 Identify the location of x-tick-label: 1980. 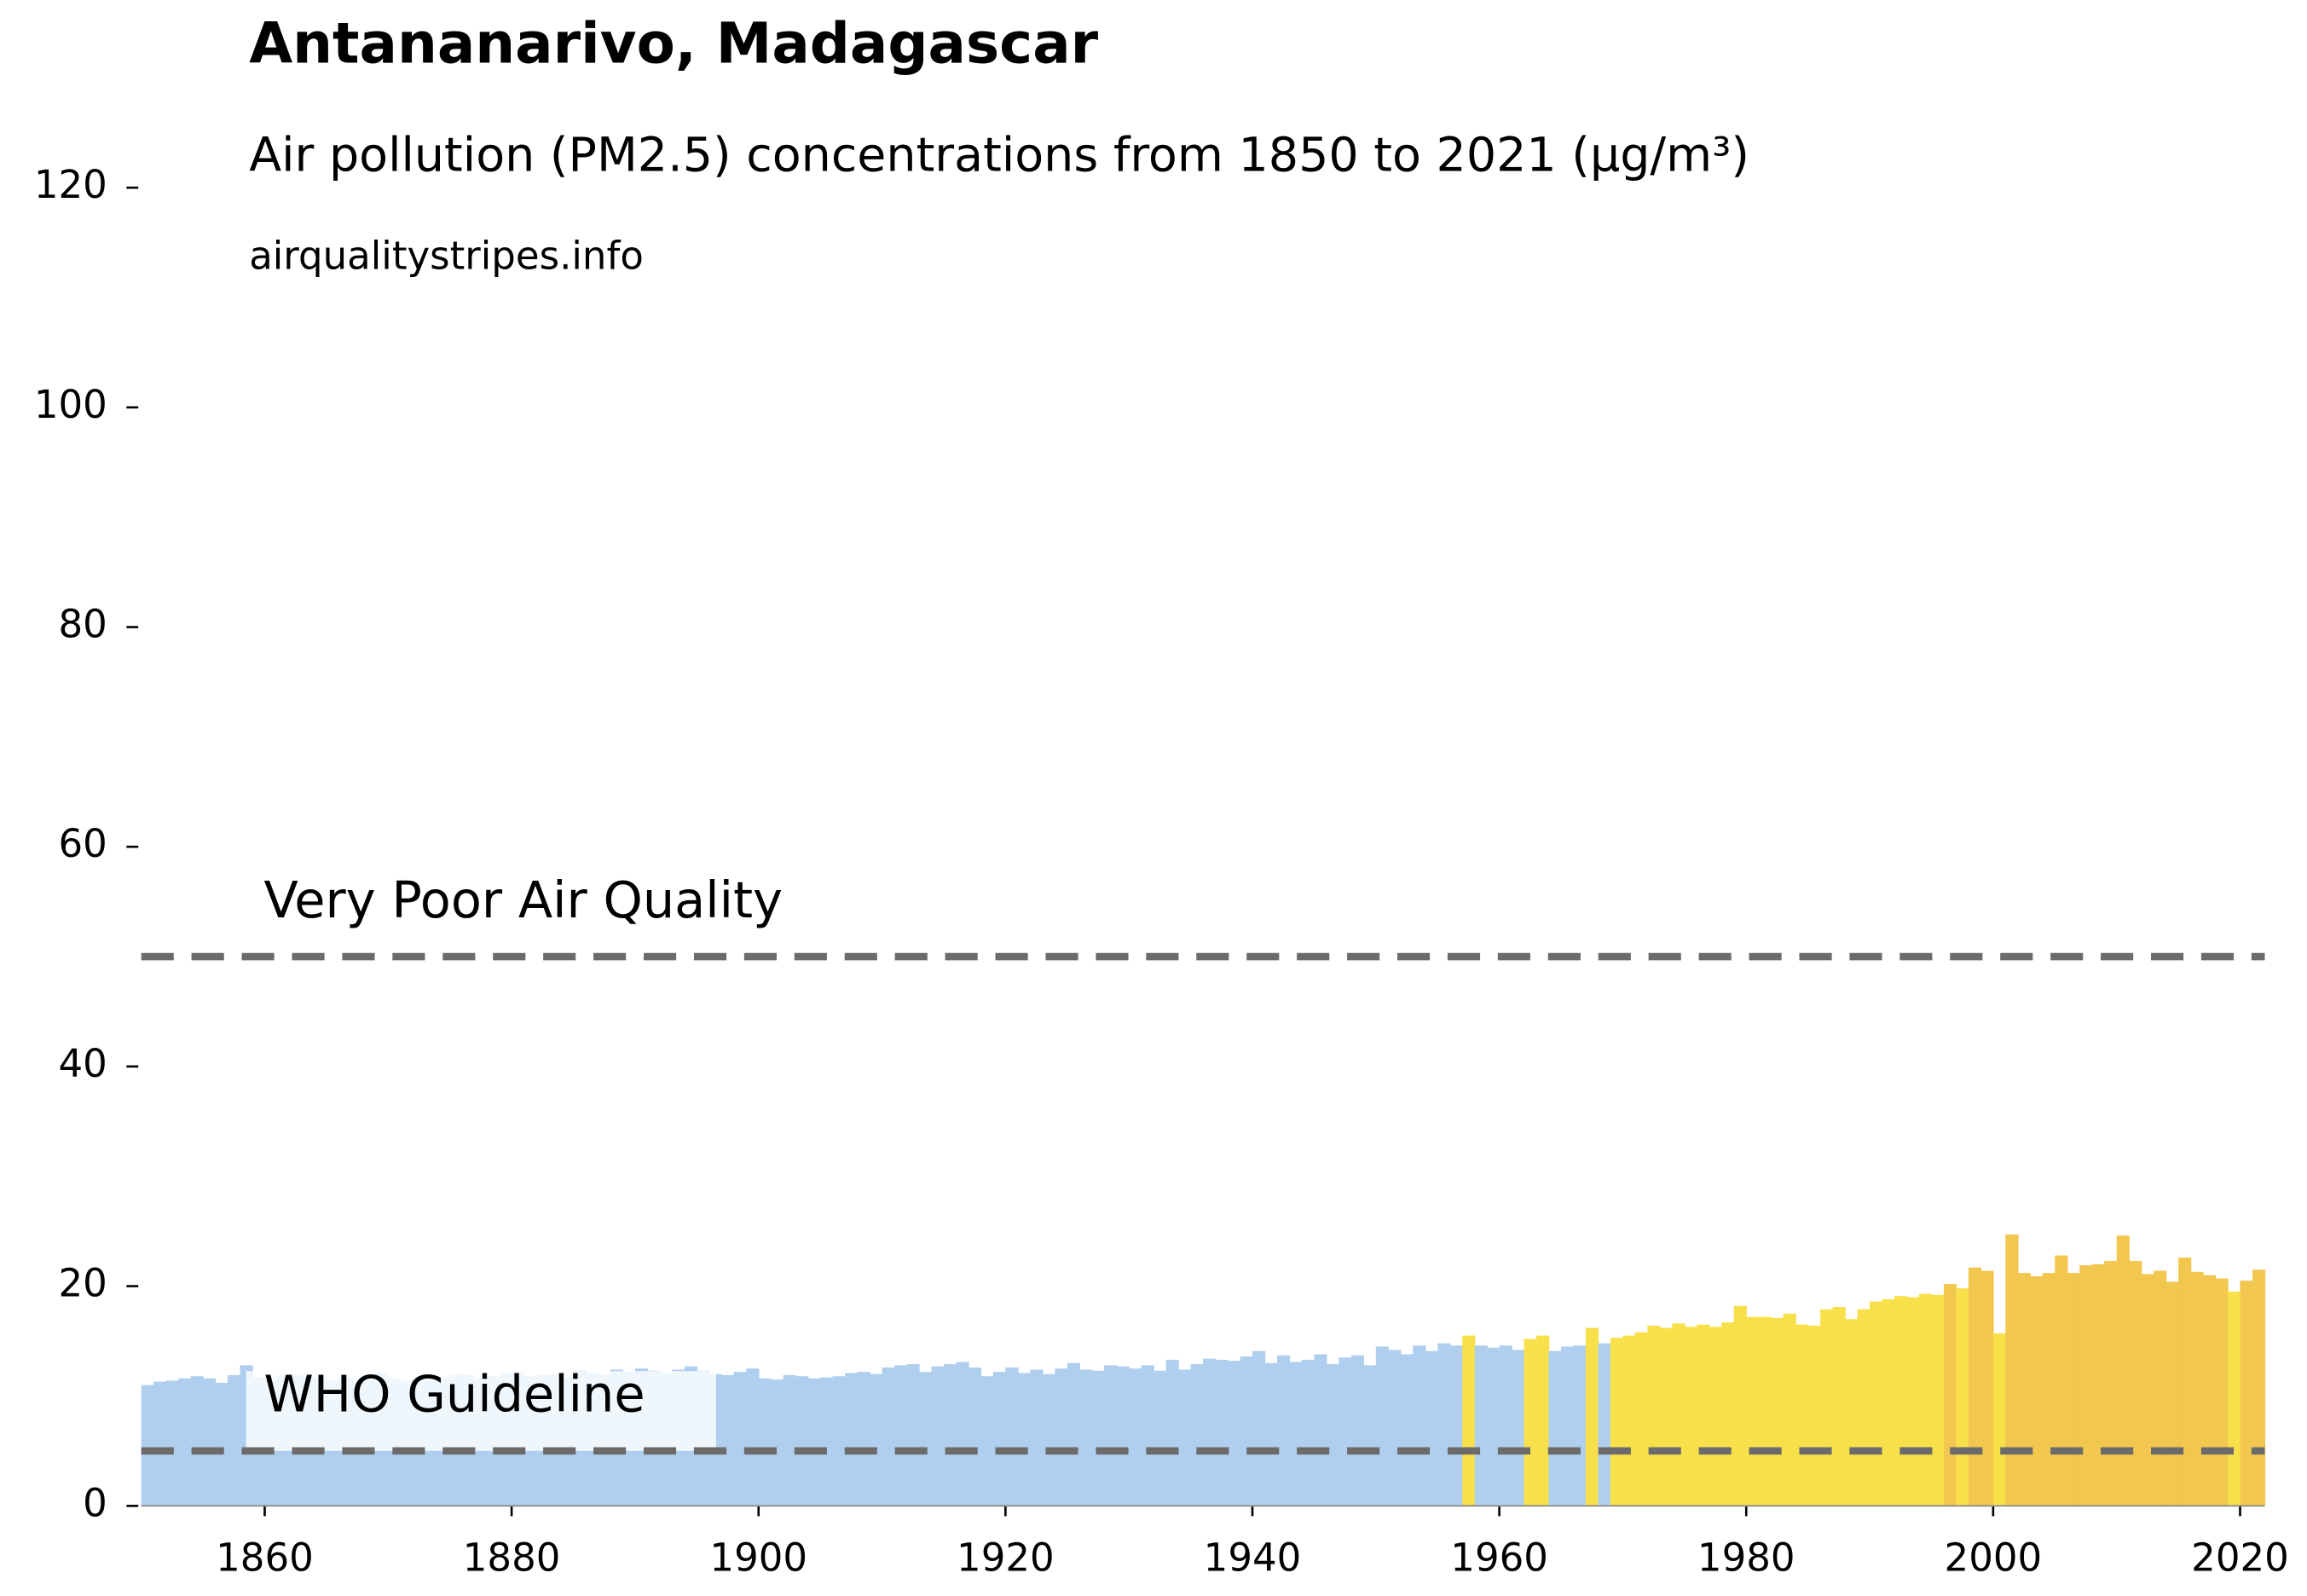
(1746, 1557).